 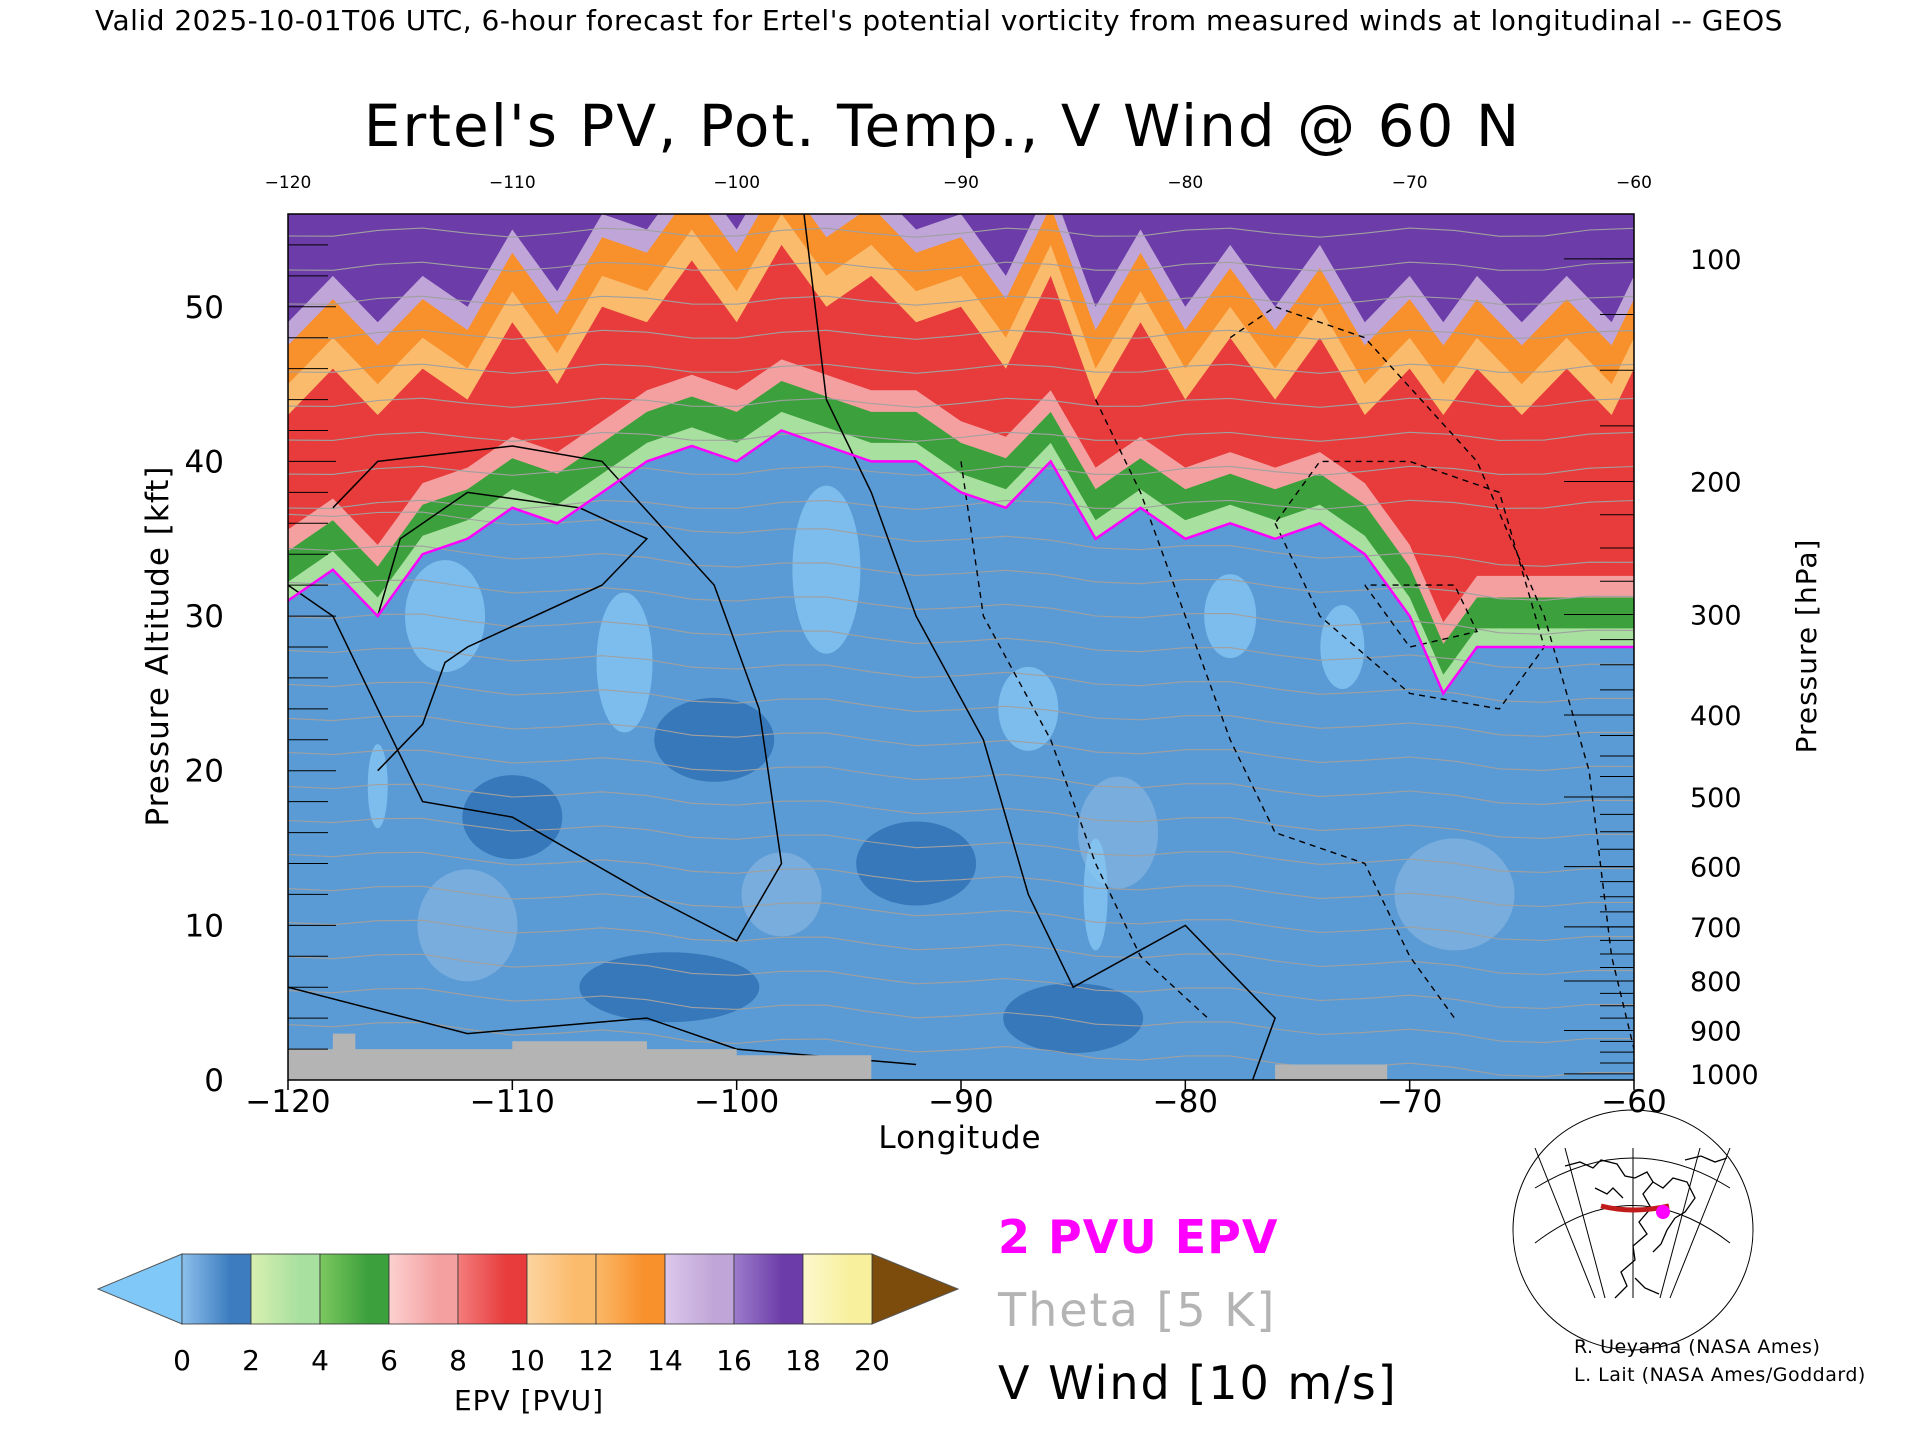 I want to click on x-tick-label: −90, so click(x=960, y=1102).